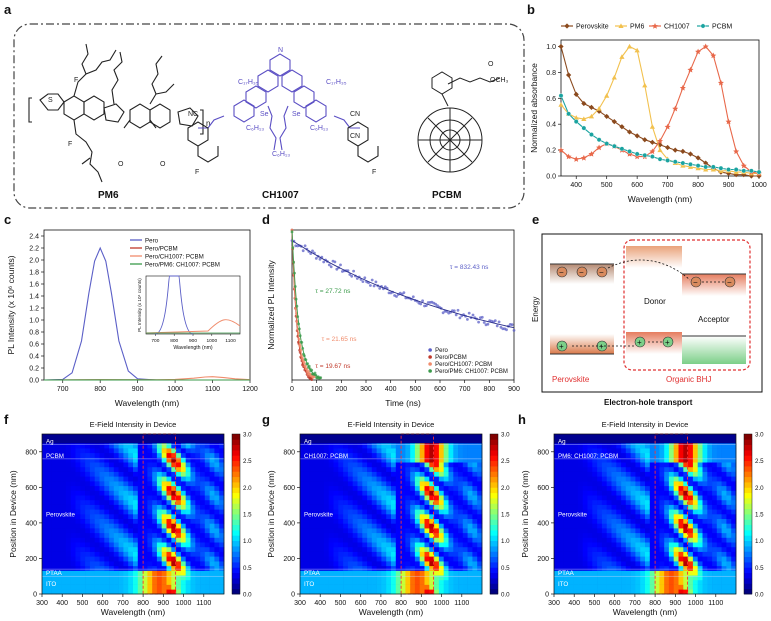  I want to click on ch1007-end-groups, so click(283, 142).